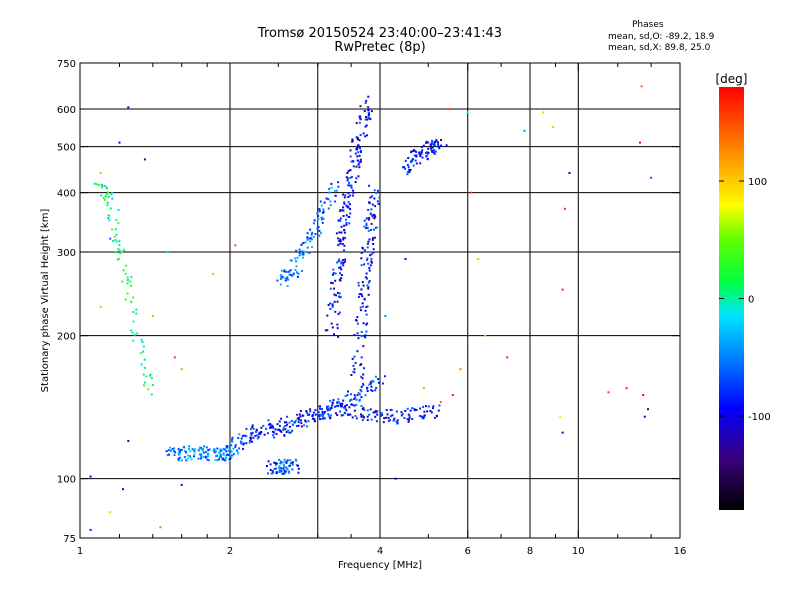  What do you see at coordinates (680, 551) in the screenshot?
I see `x-tick-label: 16` at bounding box center [680, 551].